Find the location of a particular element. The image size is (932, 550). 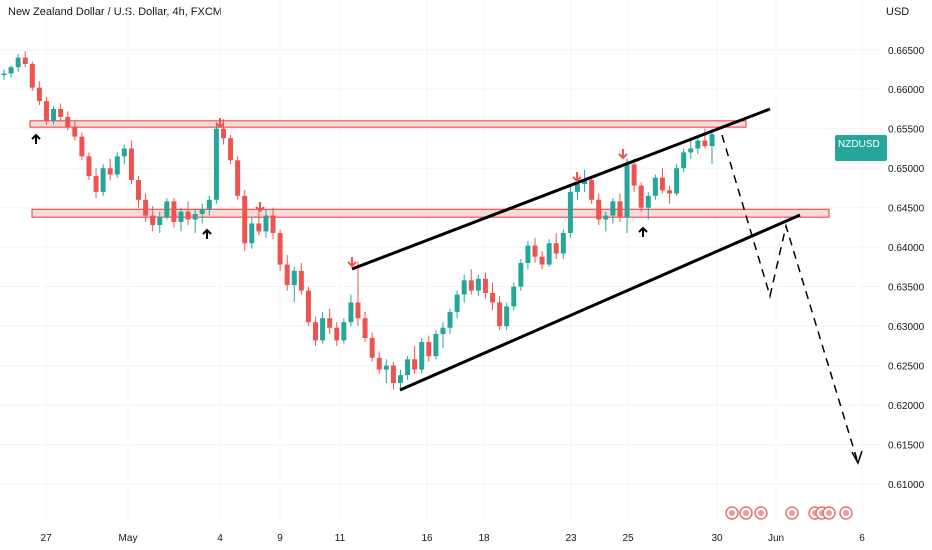

resistance-zone is located at coordinates (388, 124).